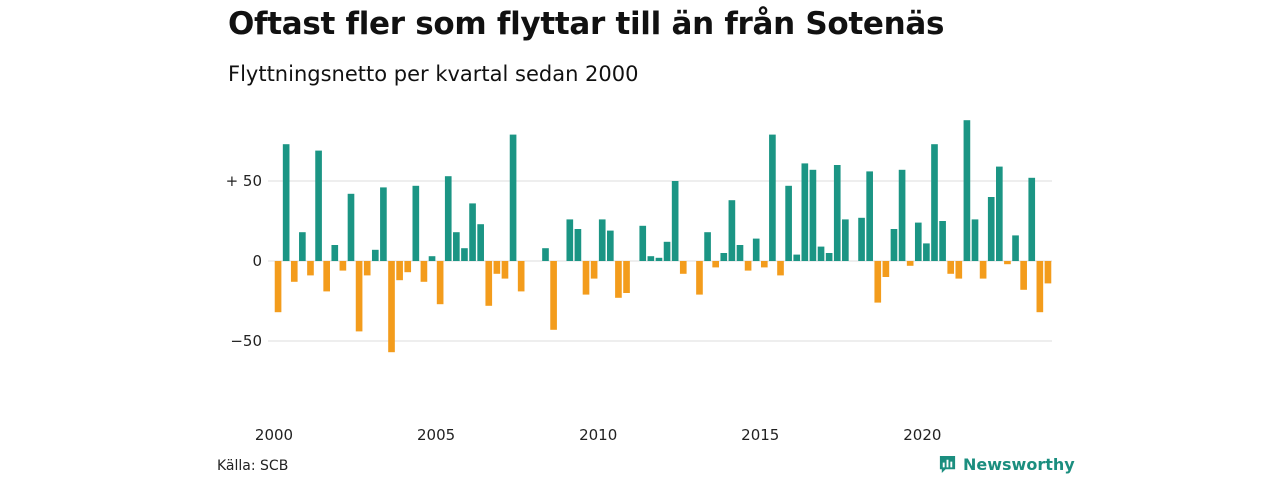  I want to click on y-tick-label: 0, so click(257, 261).